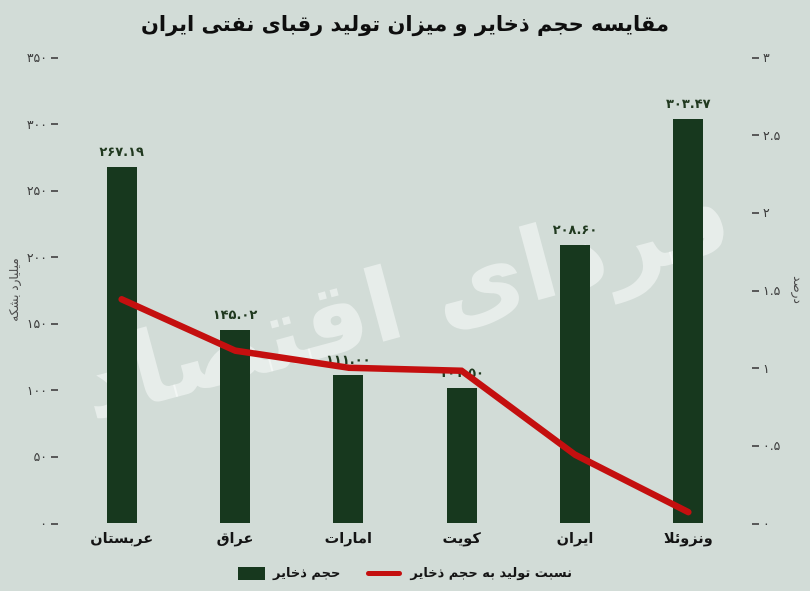 The height and width of the screenshot is (591, 810). I want to click on x-axis-label: عراق, so click(235, 539).